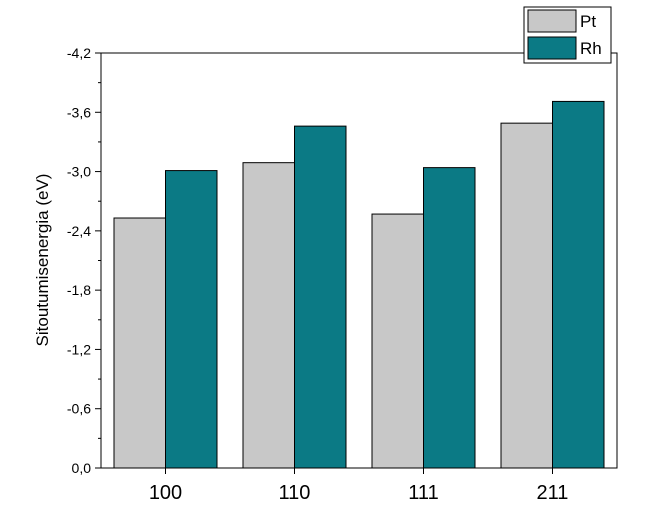 The width and height of the screenshot is (651, 517). Describe the element at coordinates (42, 260) in the screenshot. I see `y-axis-title: Sitoutumisenergia (eV)` at that location.